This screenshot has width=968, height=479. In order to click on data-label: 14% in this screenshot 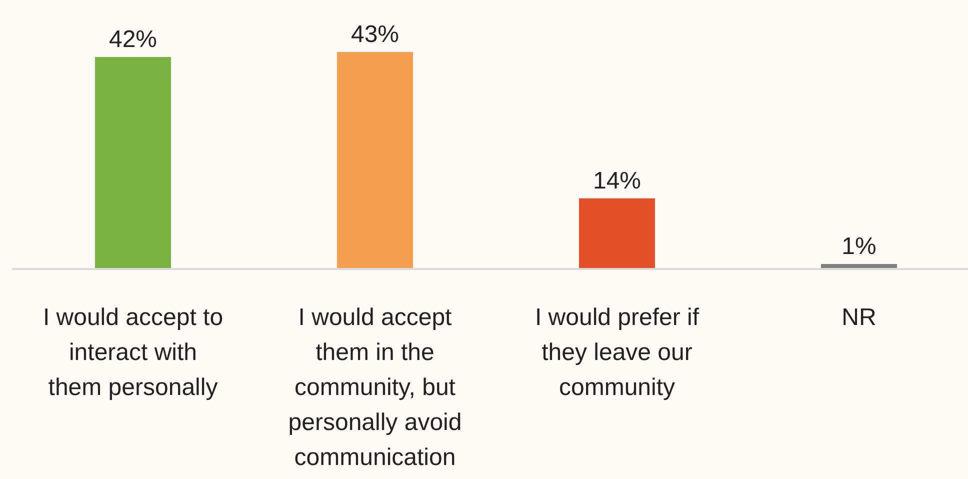, I will do `click(617, 180)`.